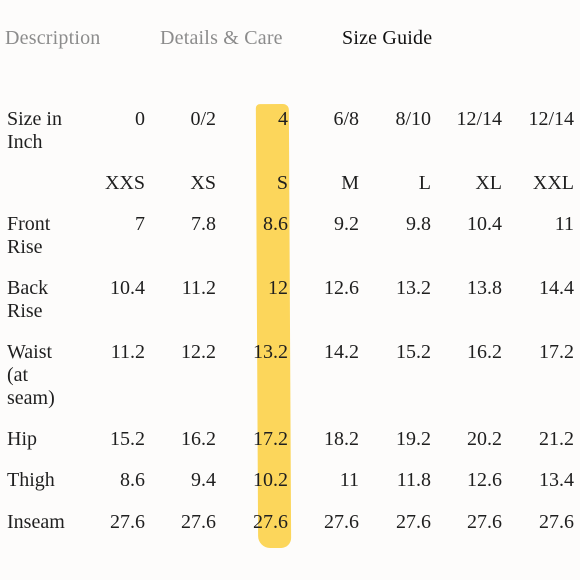 This screenshot has width=580, height=580. I want to click on table-cell: 19.2, so click(413, 439).